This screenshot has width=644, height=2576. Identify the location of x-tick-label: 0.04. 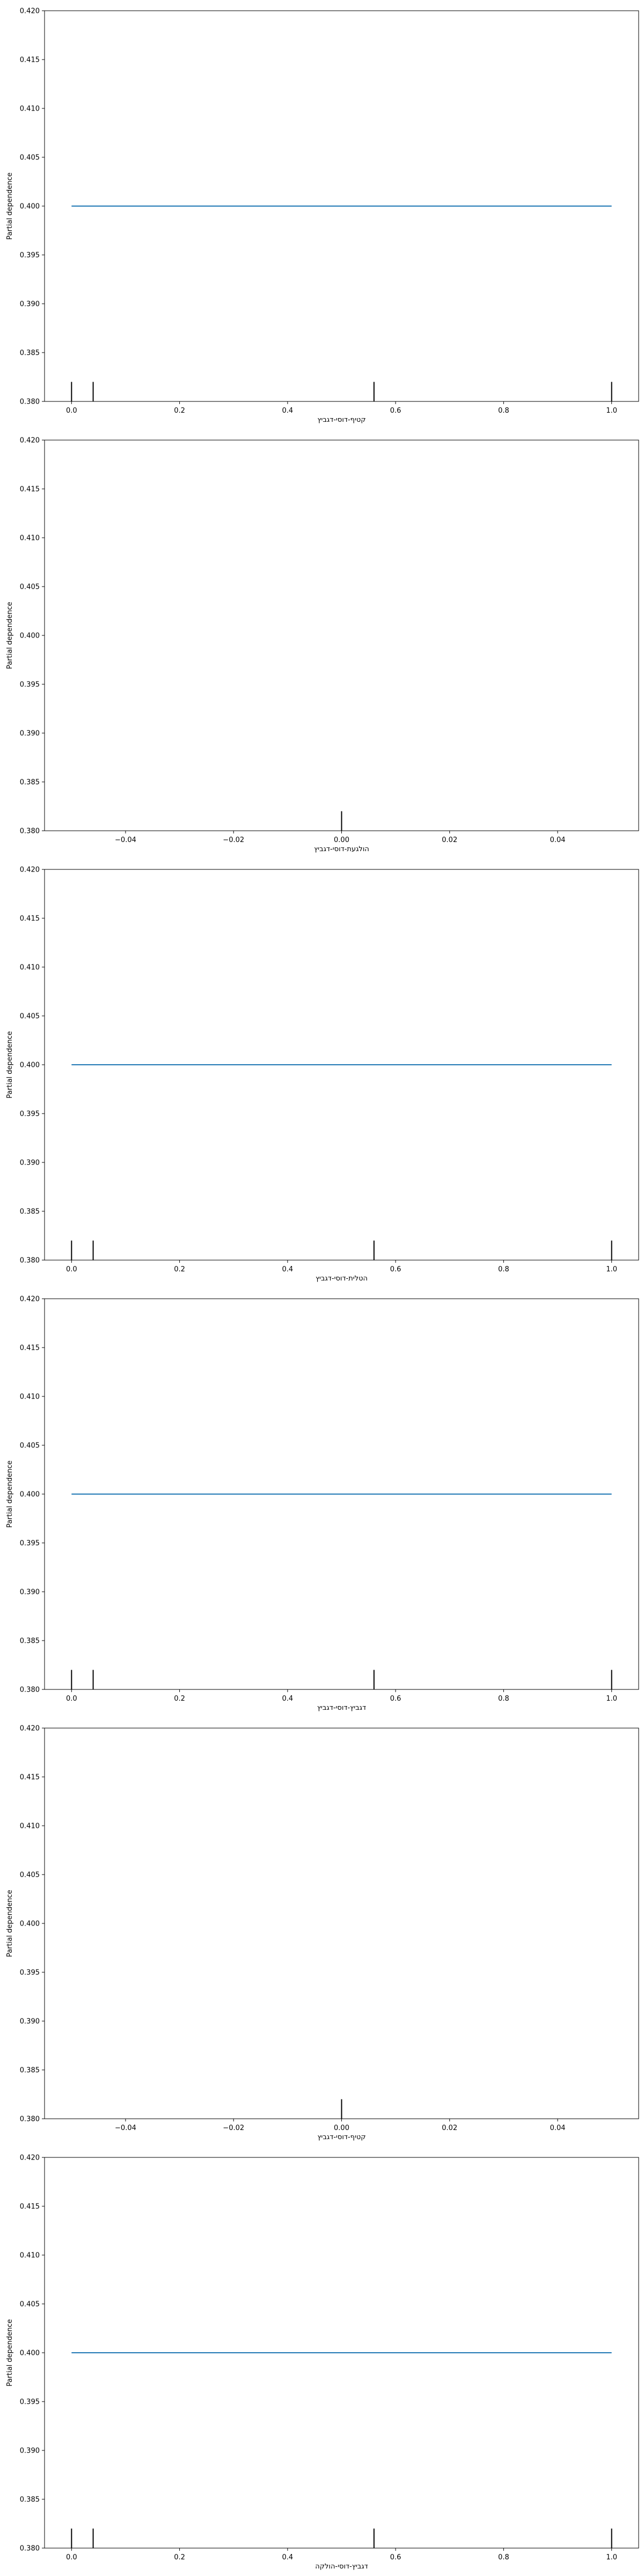
(558, 840).